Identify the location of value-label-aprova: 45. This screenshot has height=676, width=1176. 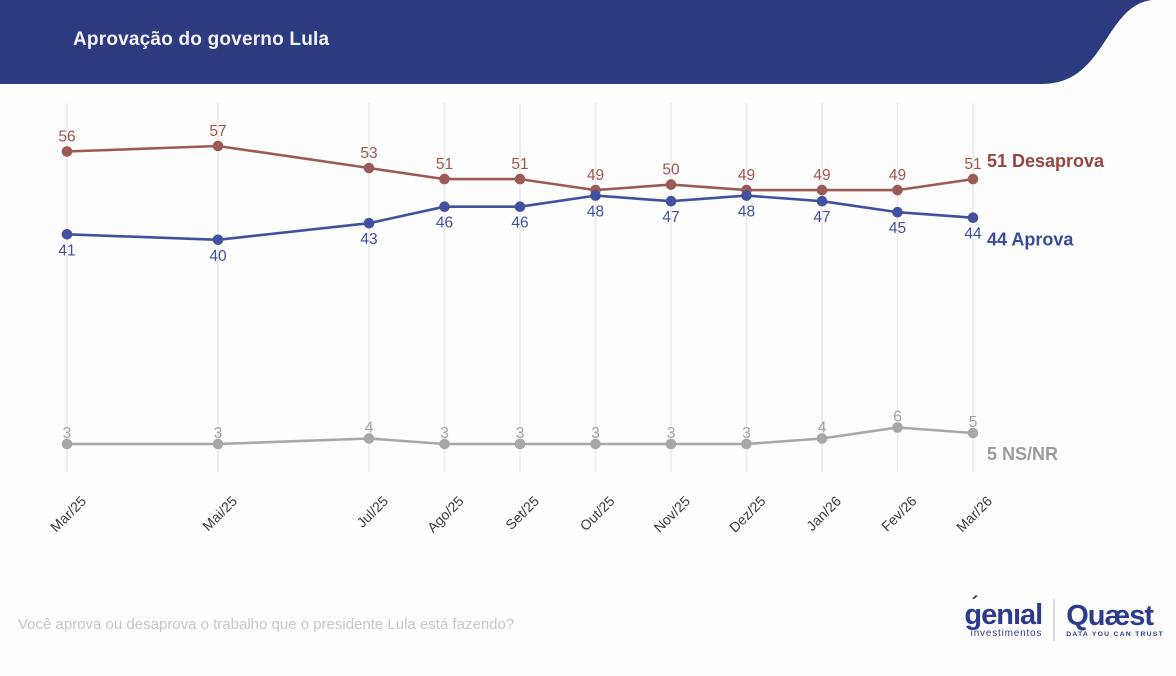
(897, 228).